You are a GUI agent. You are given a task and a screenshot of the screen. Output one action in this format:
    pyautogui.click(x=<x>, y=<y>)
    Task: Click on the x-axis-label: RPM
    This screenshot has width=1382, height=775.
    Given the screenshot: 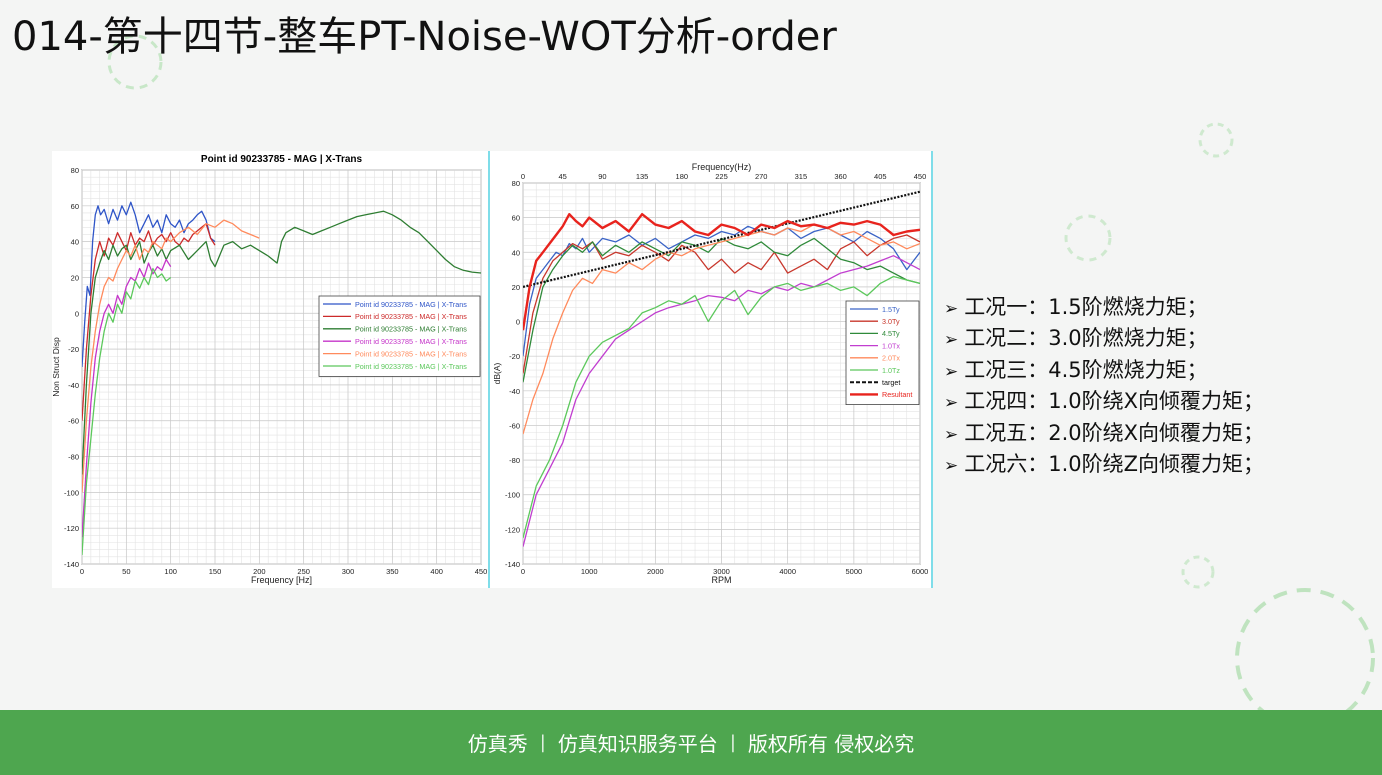 What is the action you would take?
    pyautogui.click(x=722, y=580)
    